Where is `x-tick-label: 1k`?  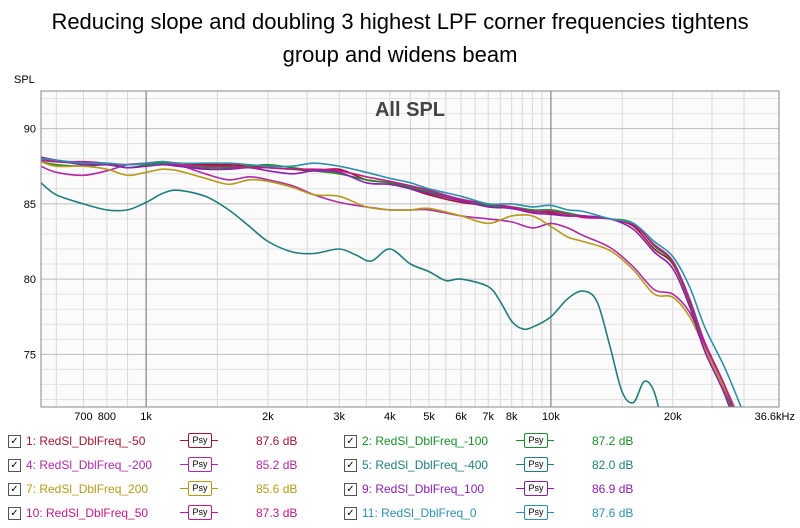
x-tick-label: 1k is located at coordinates (146, 417).